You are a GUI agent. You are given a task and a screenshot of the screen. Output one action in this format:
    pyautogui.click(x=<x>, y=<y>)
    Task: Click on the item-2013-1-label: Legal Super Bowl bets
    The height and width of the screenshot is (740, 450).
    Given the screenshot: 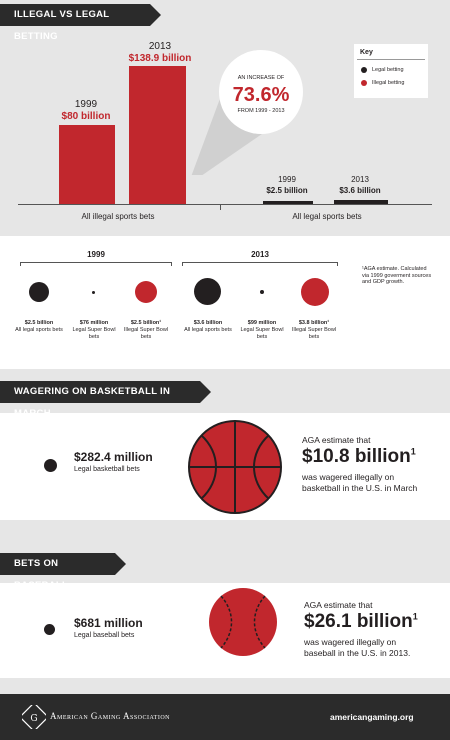 What is the action you would take?
    pyautogui.click(x=262, y=333)
    